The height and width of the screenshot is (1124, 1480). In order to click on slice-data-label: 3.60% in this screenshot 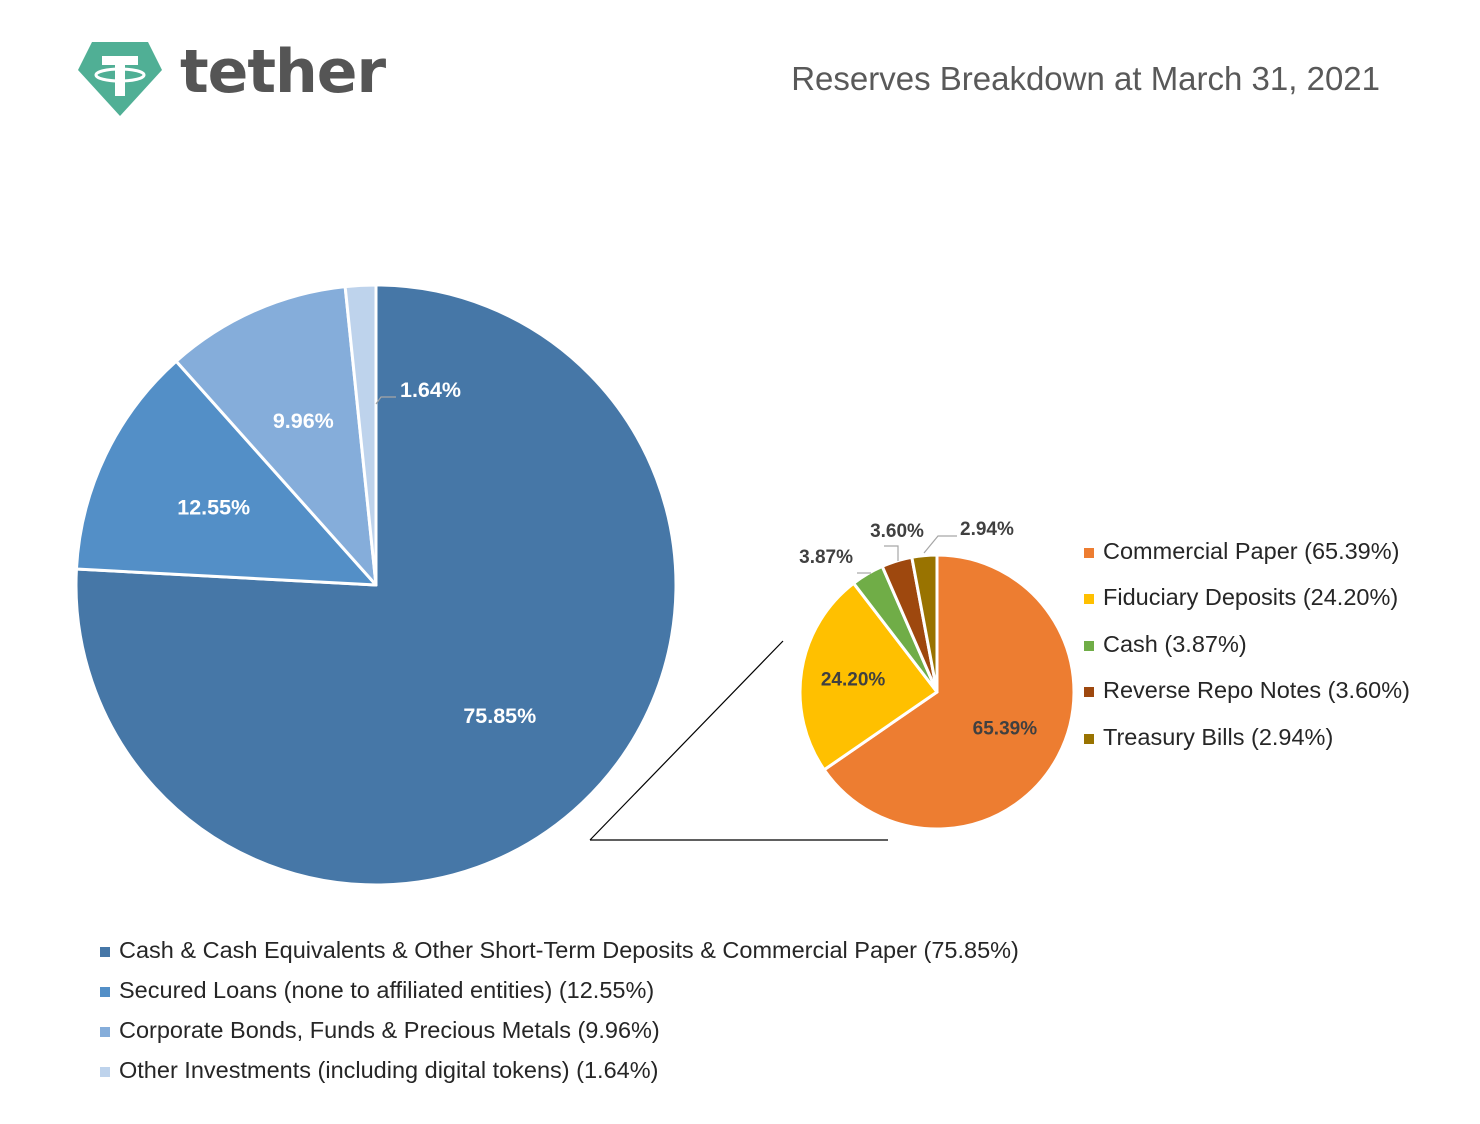, I will do `click(897, 531)`.